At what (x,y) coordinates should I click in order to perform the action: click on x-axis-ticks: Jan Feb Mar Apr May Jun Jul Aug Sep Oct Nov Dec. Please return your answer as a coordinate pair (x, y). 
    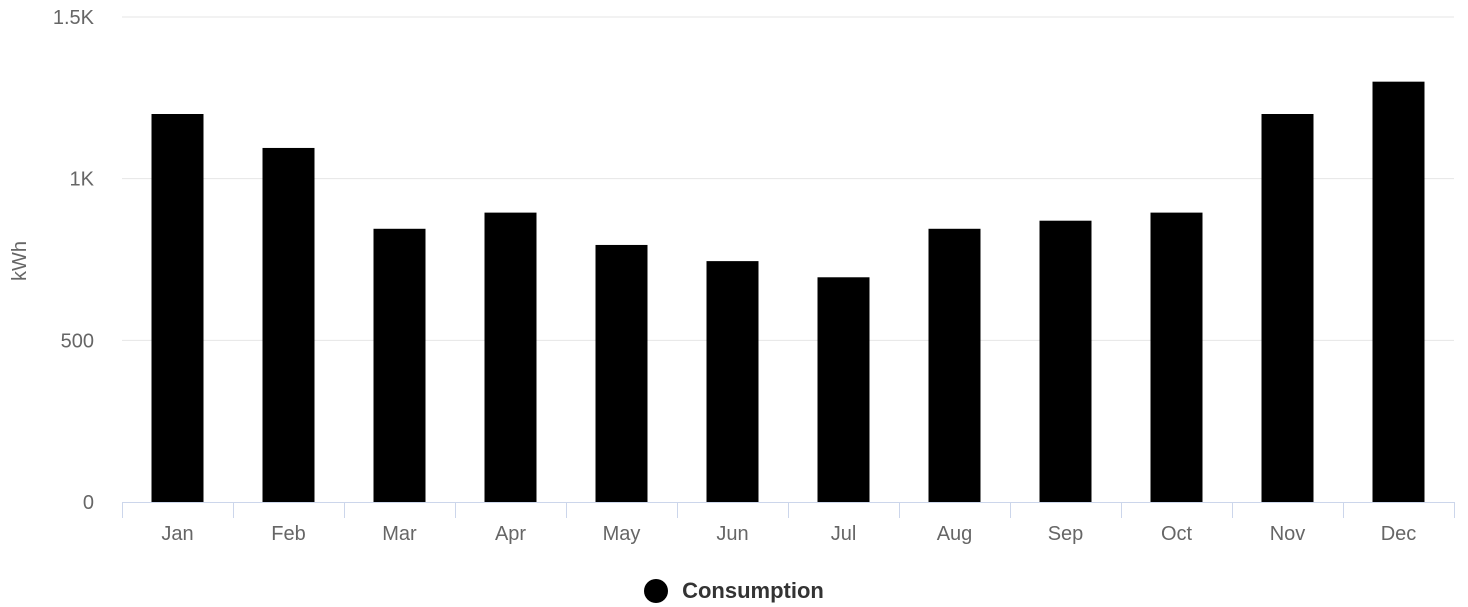
    Looking at the image, I should click on (788, 534).